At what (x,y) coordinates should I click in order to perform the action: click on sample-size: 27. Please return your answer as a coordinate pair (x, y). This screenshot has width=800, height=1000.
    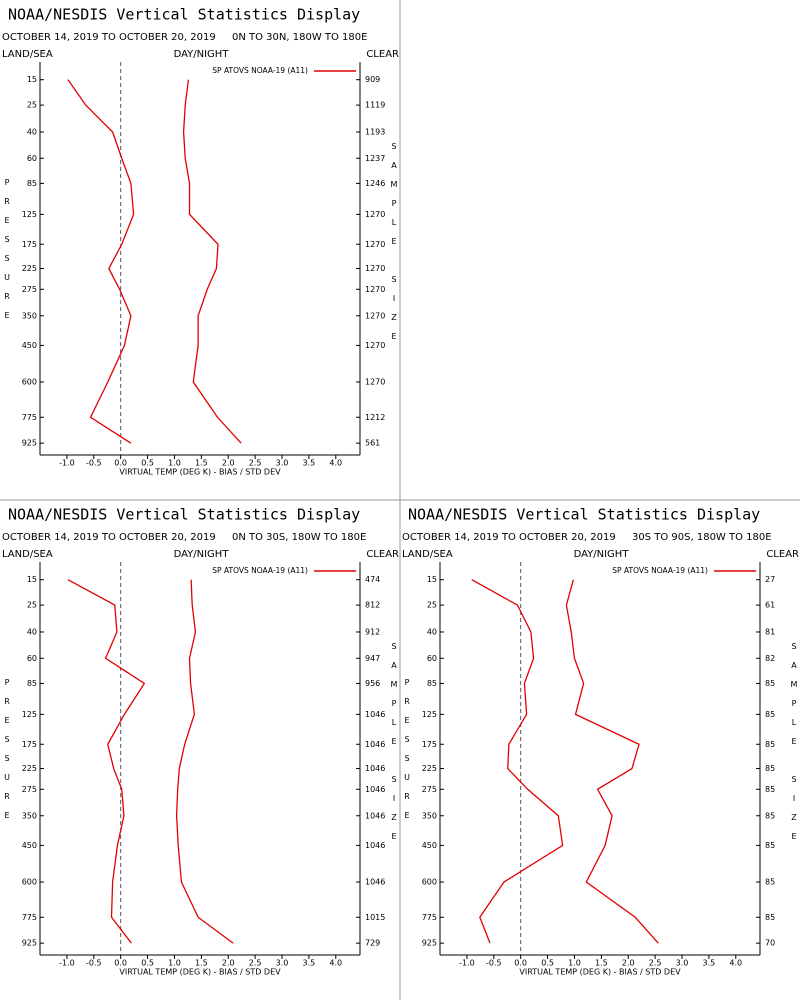
    Looking at the image, I should click on (770, 579).